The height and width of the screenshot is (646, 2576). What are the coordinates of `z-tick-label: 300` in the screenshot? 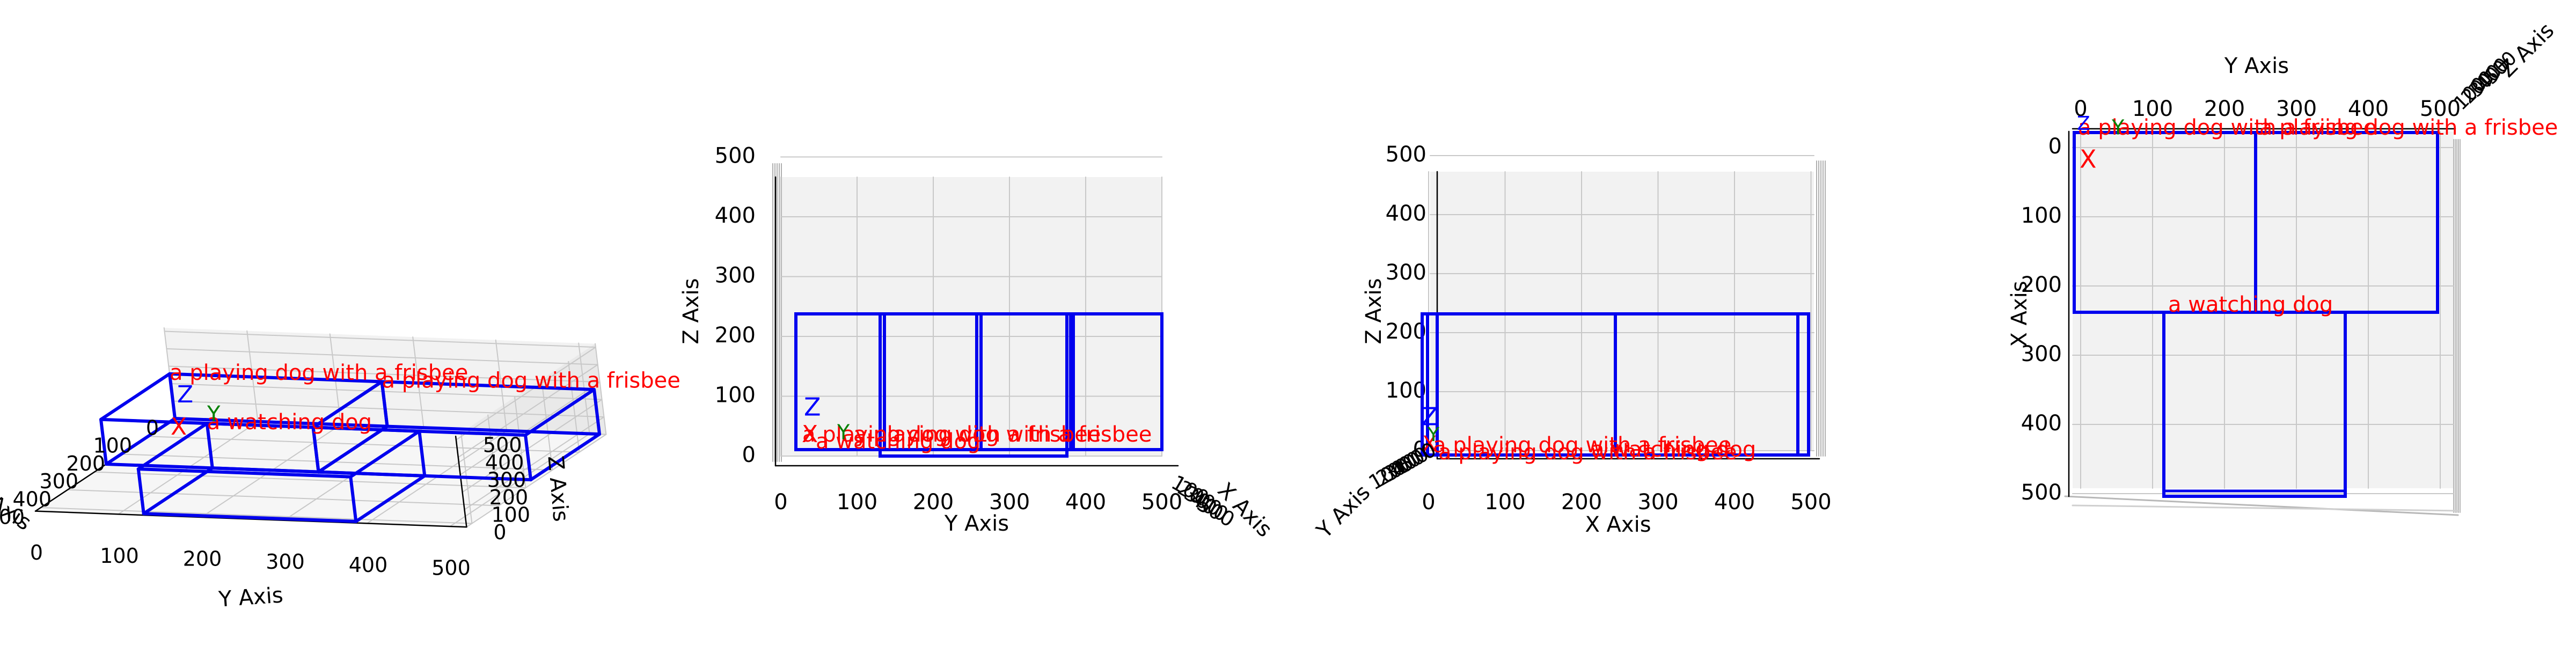 It's located at (506, 480).